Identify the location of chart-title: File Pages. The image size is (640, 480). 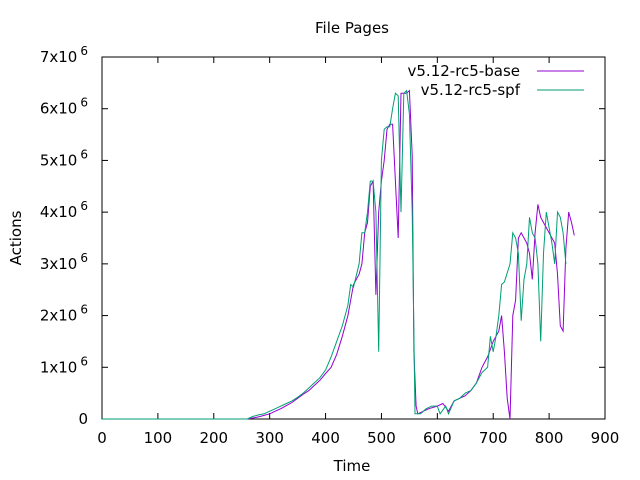
(352, 28).